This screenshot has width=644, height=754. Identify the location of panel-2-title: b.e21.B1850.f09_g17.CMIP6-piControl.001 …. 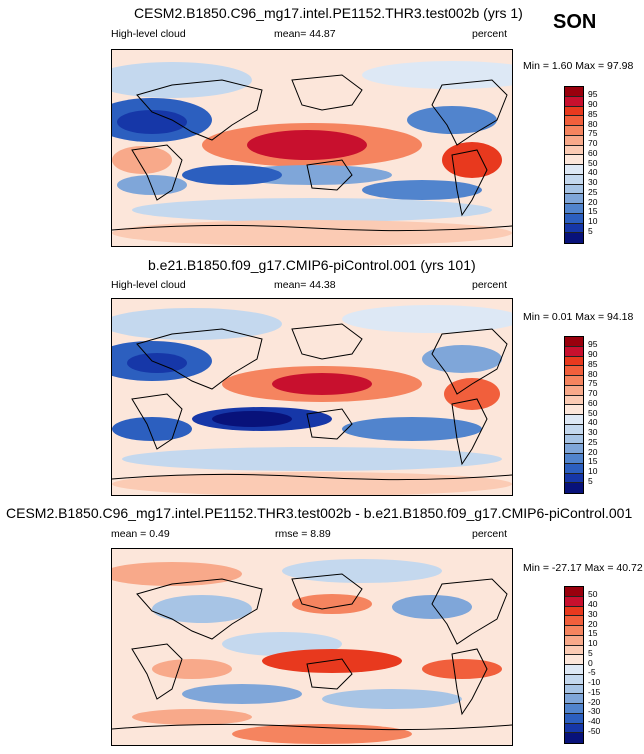
(312, 265).